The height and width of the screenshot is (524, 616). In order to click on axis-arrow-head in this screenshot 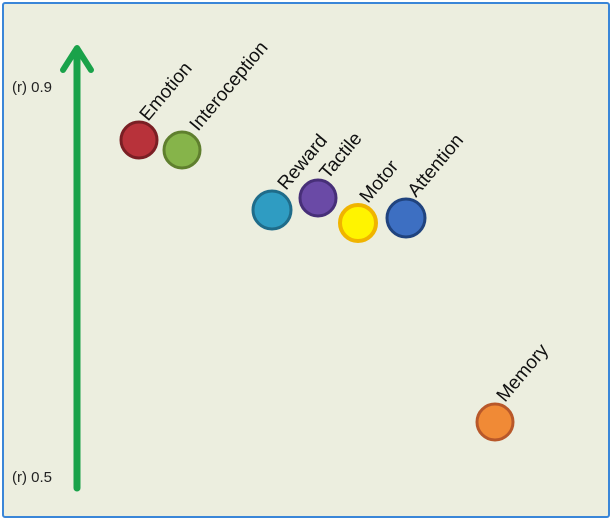, I will do `click(77, 59)`.